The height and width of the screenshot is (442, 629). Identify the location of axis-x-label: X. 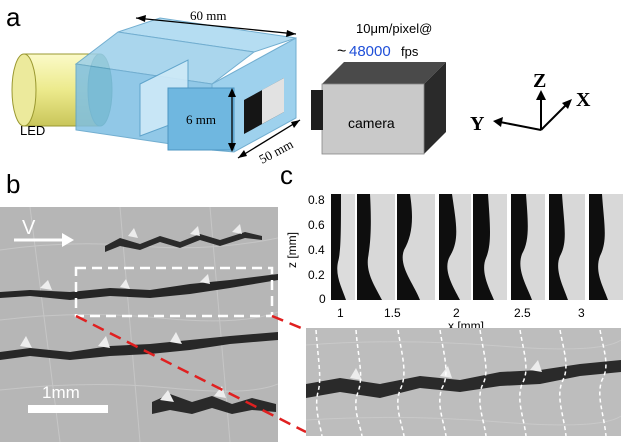
(583, 100).